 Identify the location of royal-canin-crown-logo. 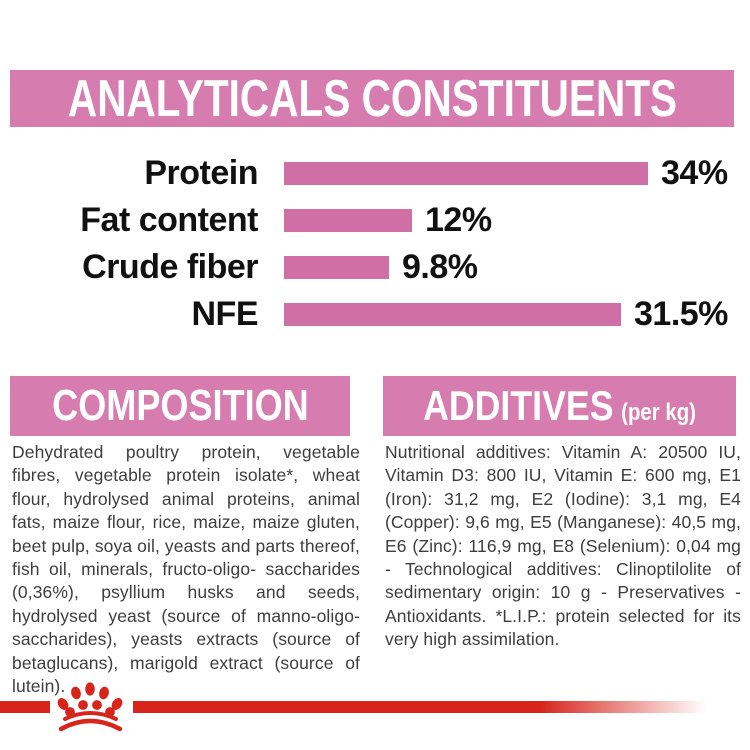
(90, 707).